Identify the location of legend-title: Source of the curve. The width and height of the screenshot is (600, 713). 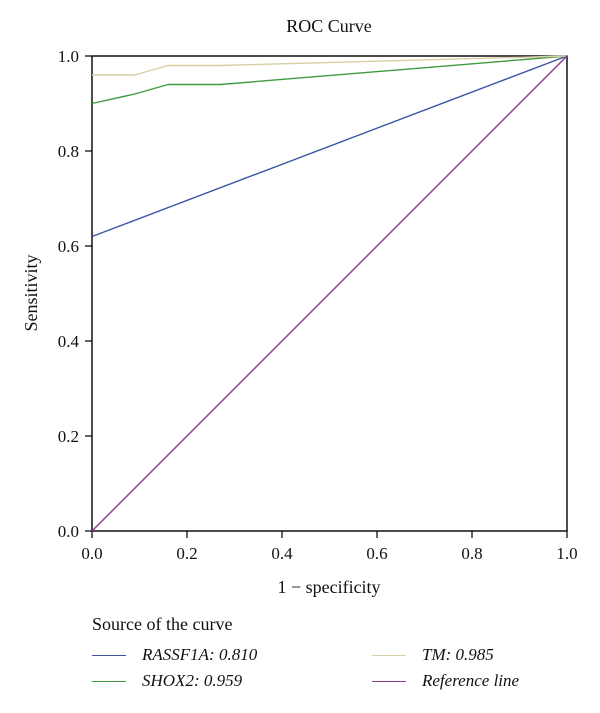
(162, 624).